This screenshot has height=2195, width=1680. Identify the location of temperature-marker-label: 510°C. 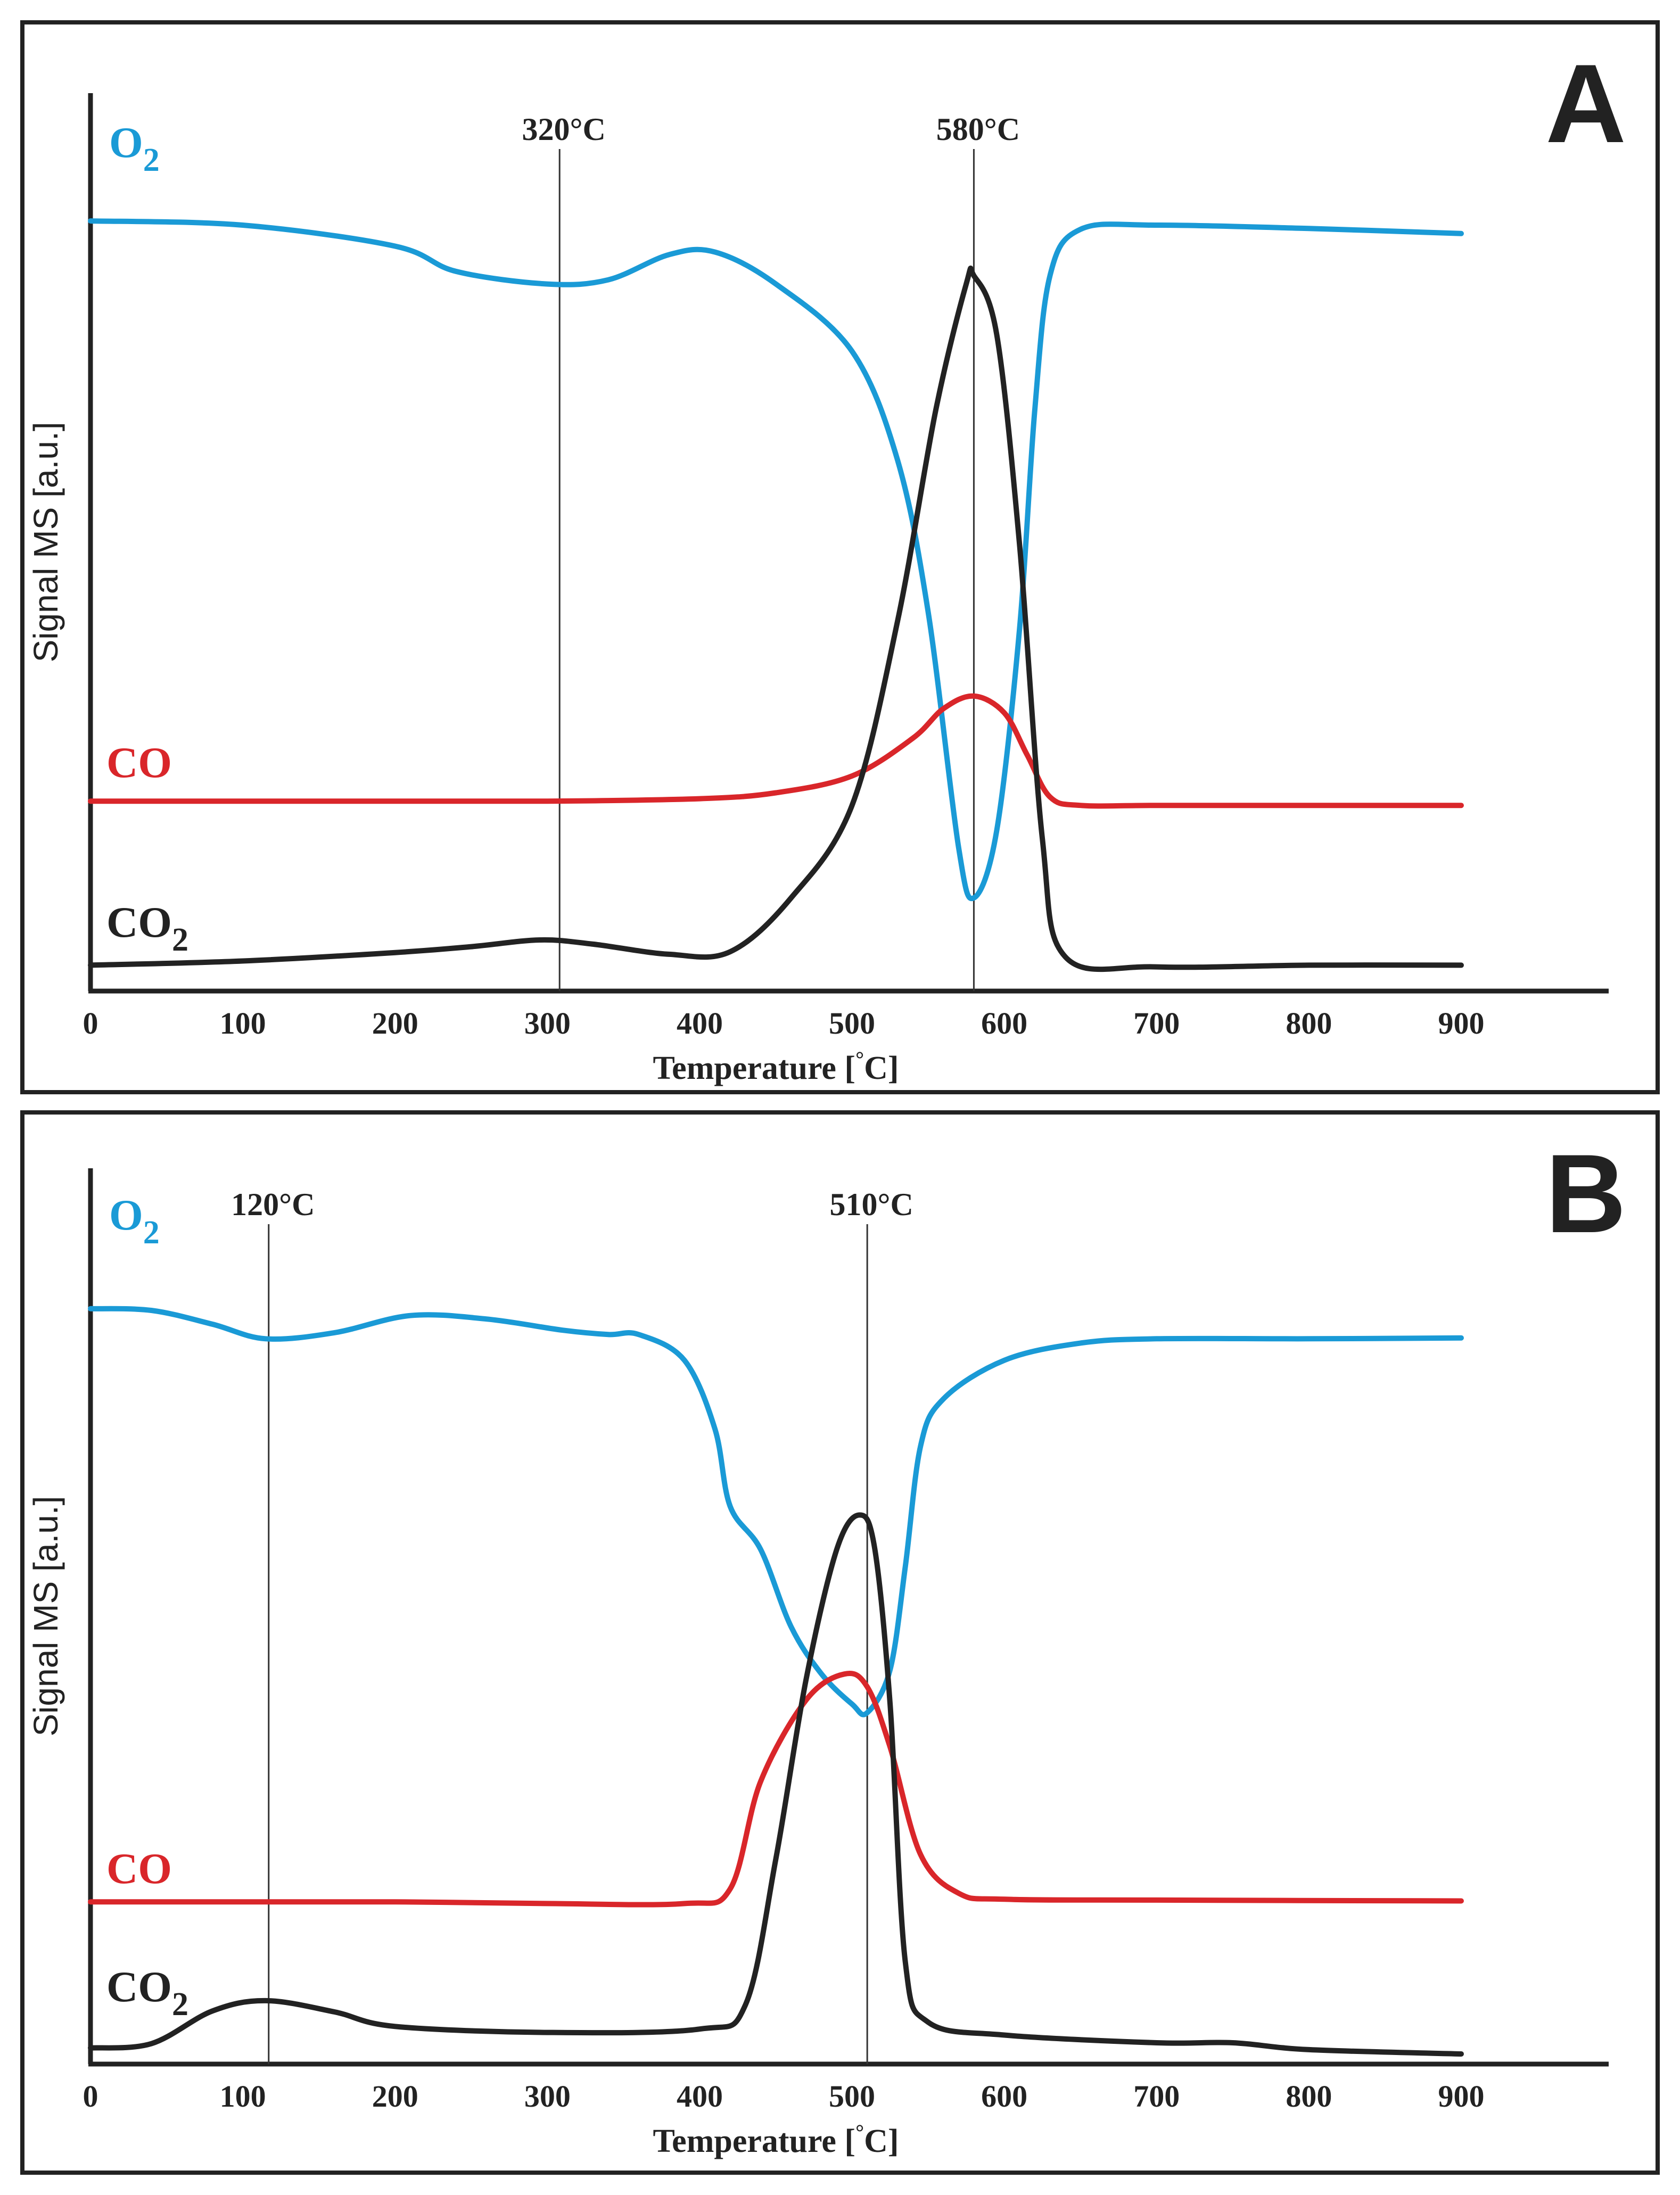
(871, 1204).